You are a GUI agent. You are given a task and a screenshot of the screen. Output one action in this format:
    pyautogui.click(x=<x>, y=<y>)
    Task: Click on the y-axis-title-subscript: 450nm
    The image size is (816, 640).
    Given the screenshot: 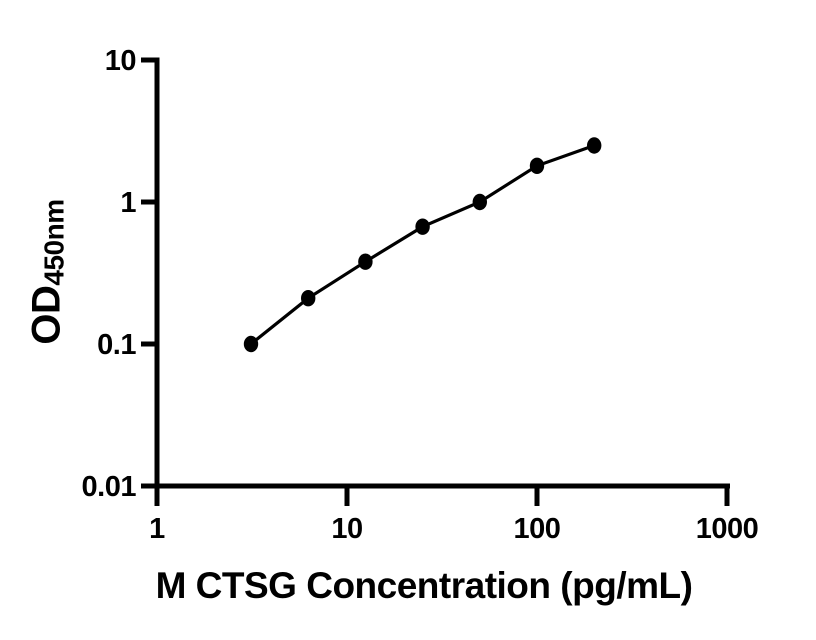 What is the action you would take?
    pyautogui.click(x=54, y=242)
    